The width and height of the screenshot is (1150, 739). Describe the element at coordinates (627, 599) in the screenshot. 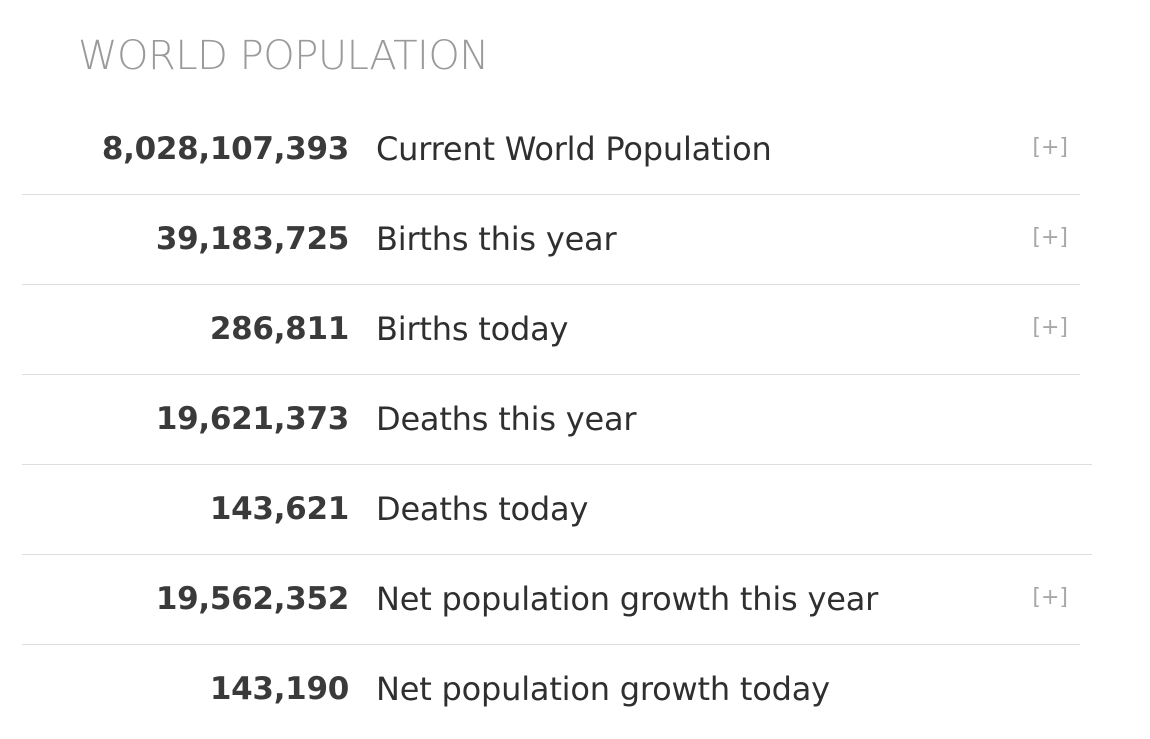

I see `stat-label: Net population growth this year` at that location.